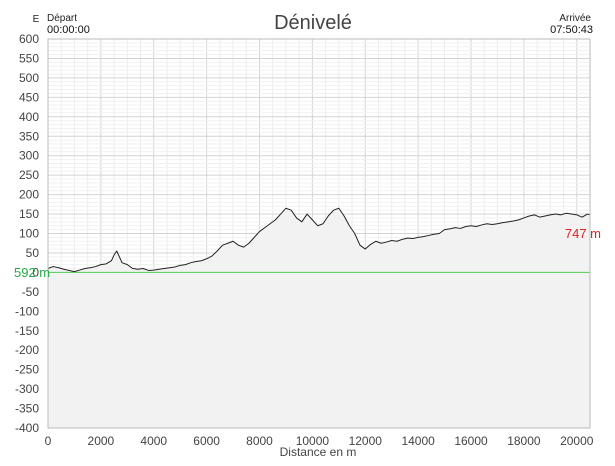 The height and width of the screenshot is (466, 615). Describe the element at coordinates (29, 214) in the screenshot. I see `y-tick-label: 150` at that location.